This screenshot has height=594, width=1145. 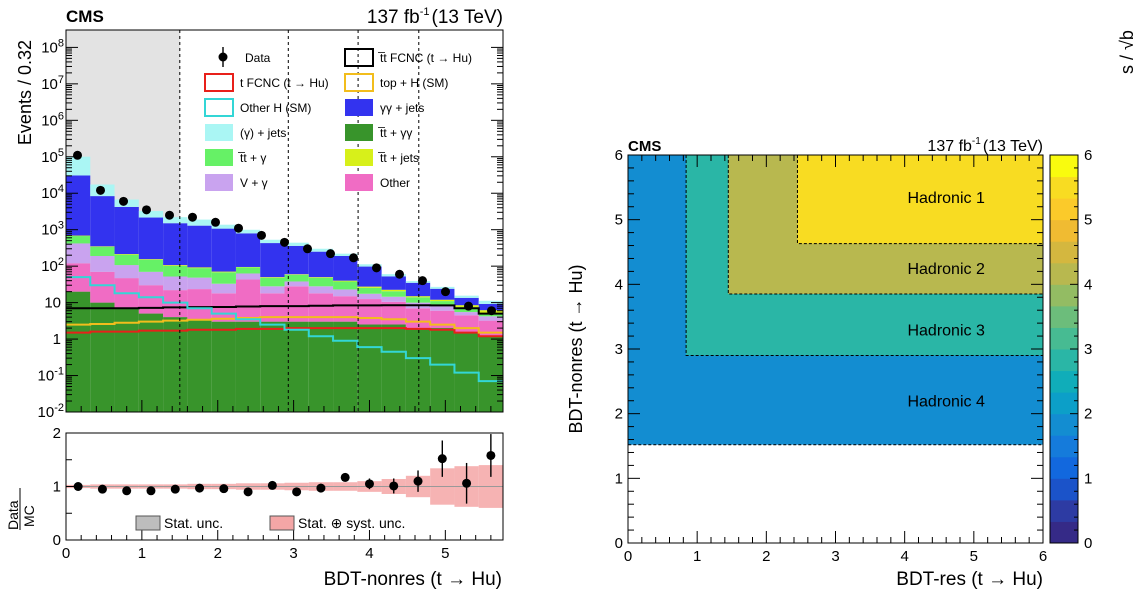 I want to click on region-label-4: Hadronic 4, so click(x=945, y=402).